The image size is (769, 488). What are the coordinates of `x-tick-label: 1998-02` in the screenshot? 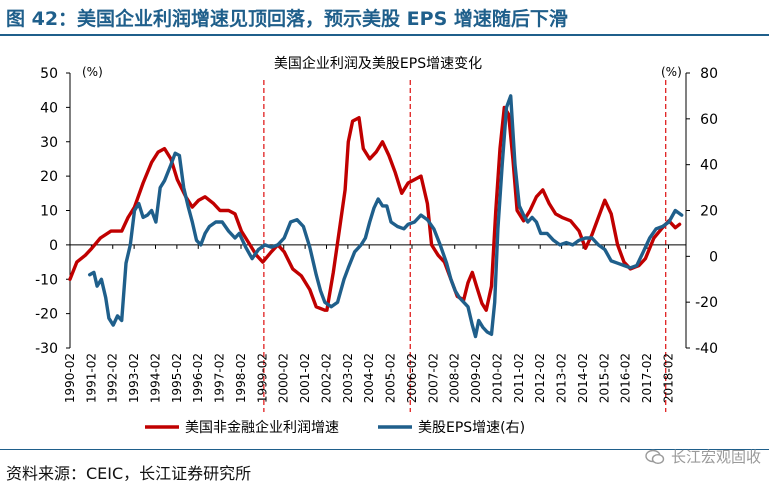 It's located at (241, 378).